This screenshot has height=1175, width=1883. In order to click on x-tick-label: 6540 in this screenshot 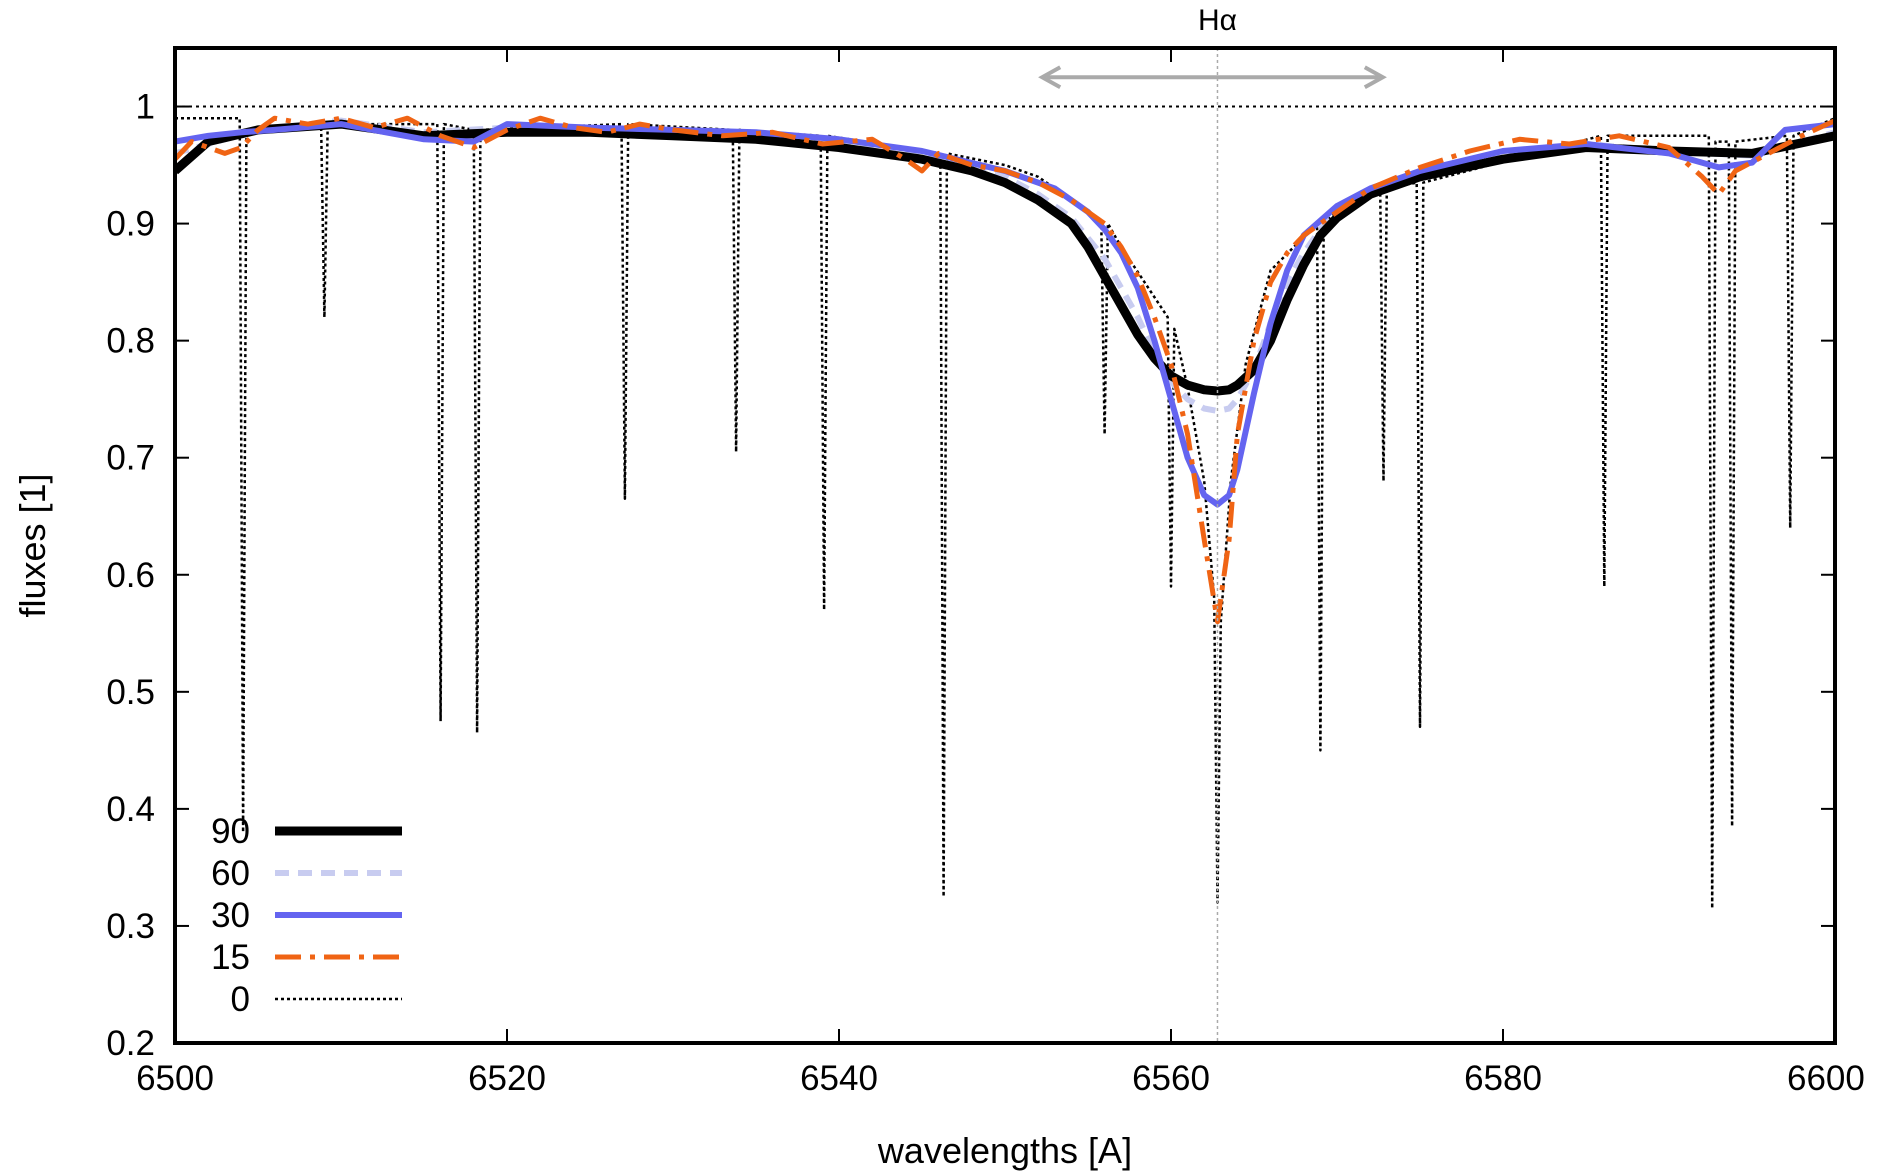, I will do `click(839, 1078)`.